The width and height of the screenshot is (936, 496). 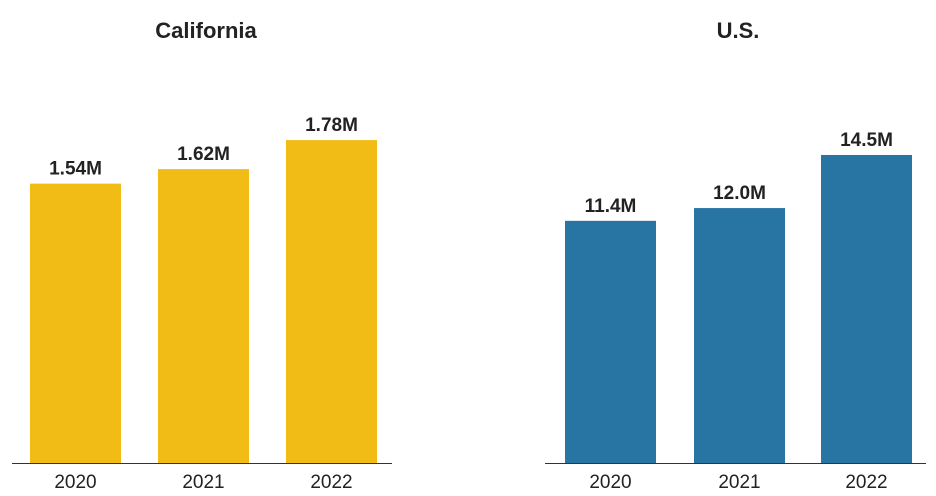 What do you see at coordinates (203, 154) in the screenshot?
I see `data-label: 1.62M` at bounding box center [203, 154].